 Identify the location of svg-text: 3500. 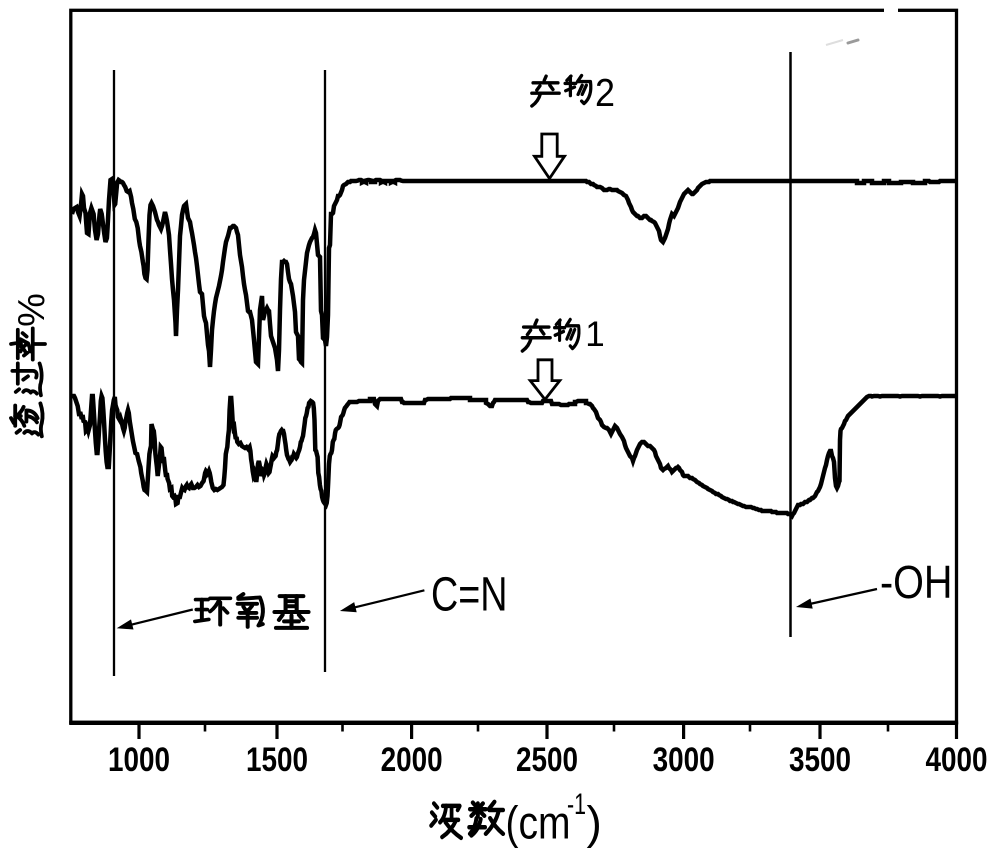
(820, 760).